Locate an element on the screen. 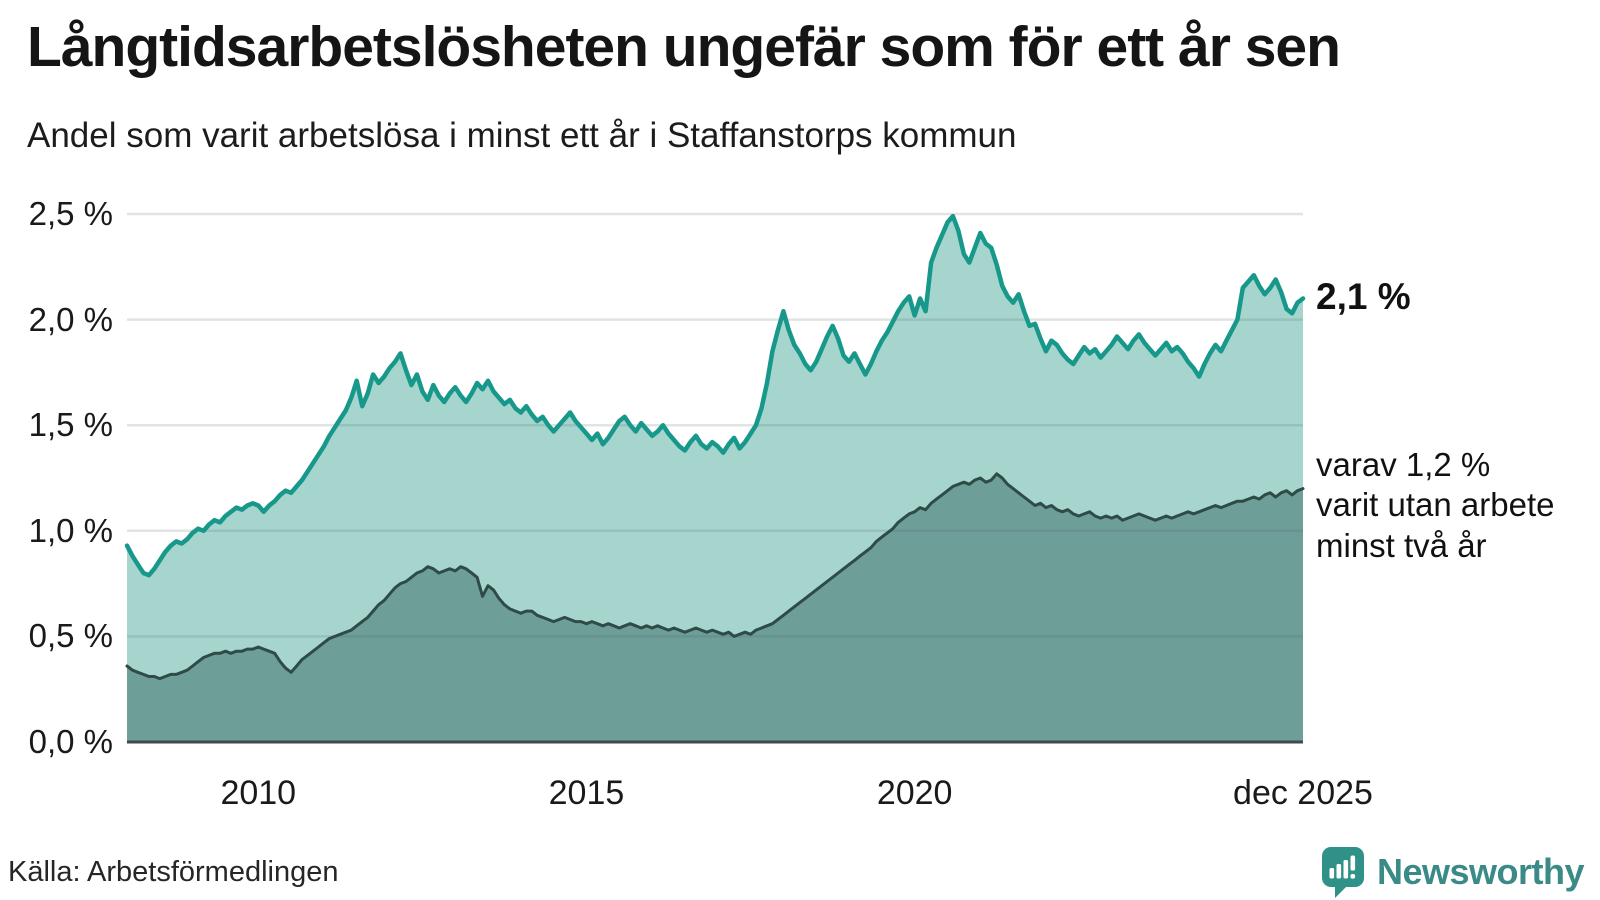 The width and height of the screenshot is (1600, 900). two-year-annotation-line: varav 1,2 % is located at coordinates (1403, 464).